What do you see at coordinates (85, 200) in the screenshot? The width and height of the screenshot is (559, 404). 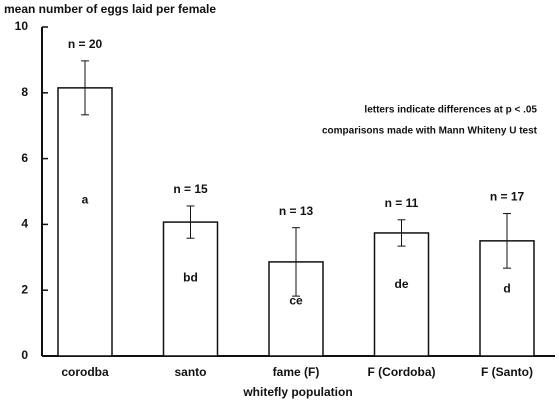 I see `letter-label: a` at bounding box center [85, 200].